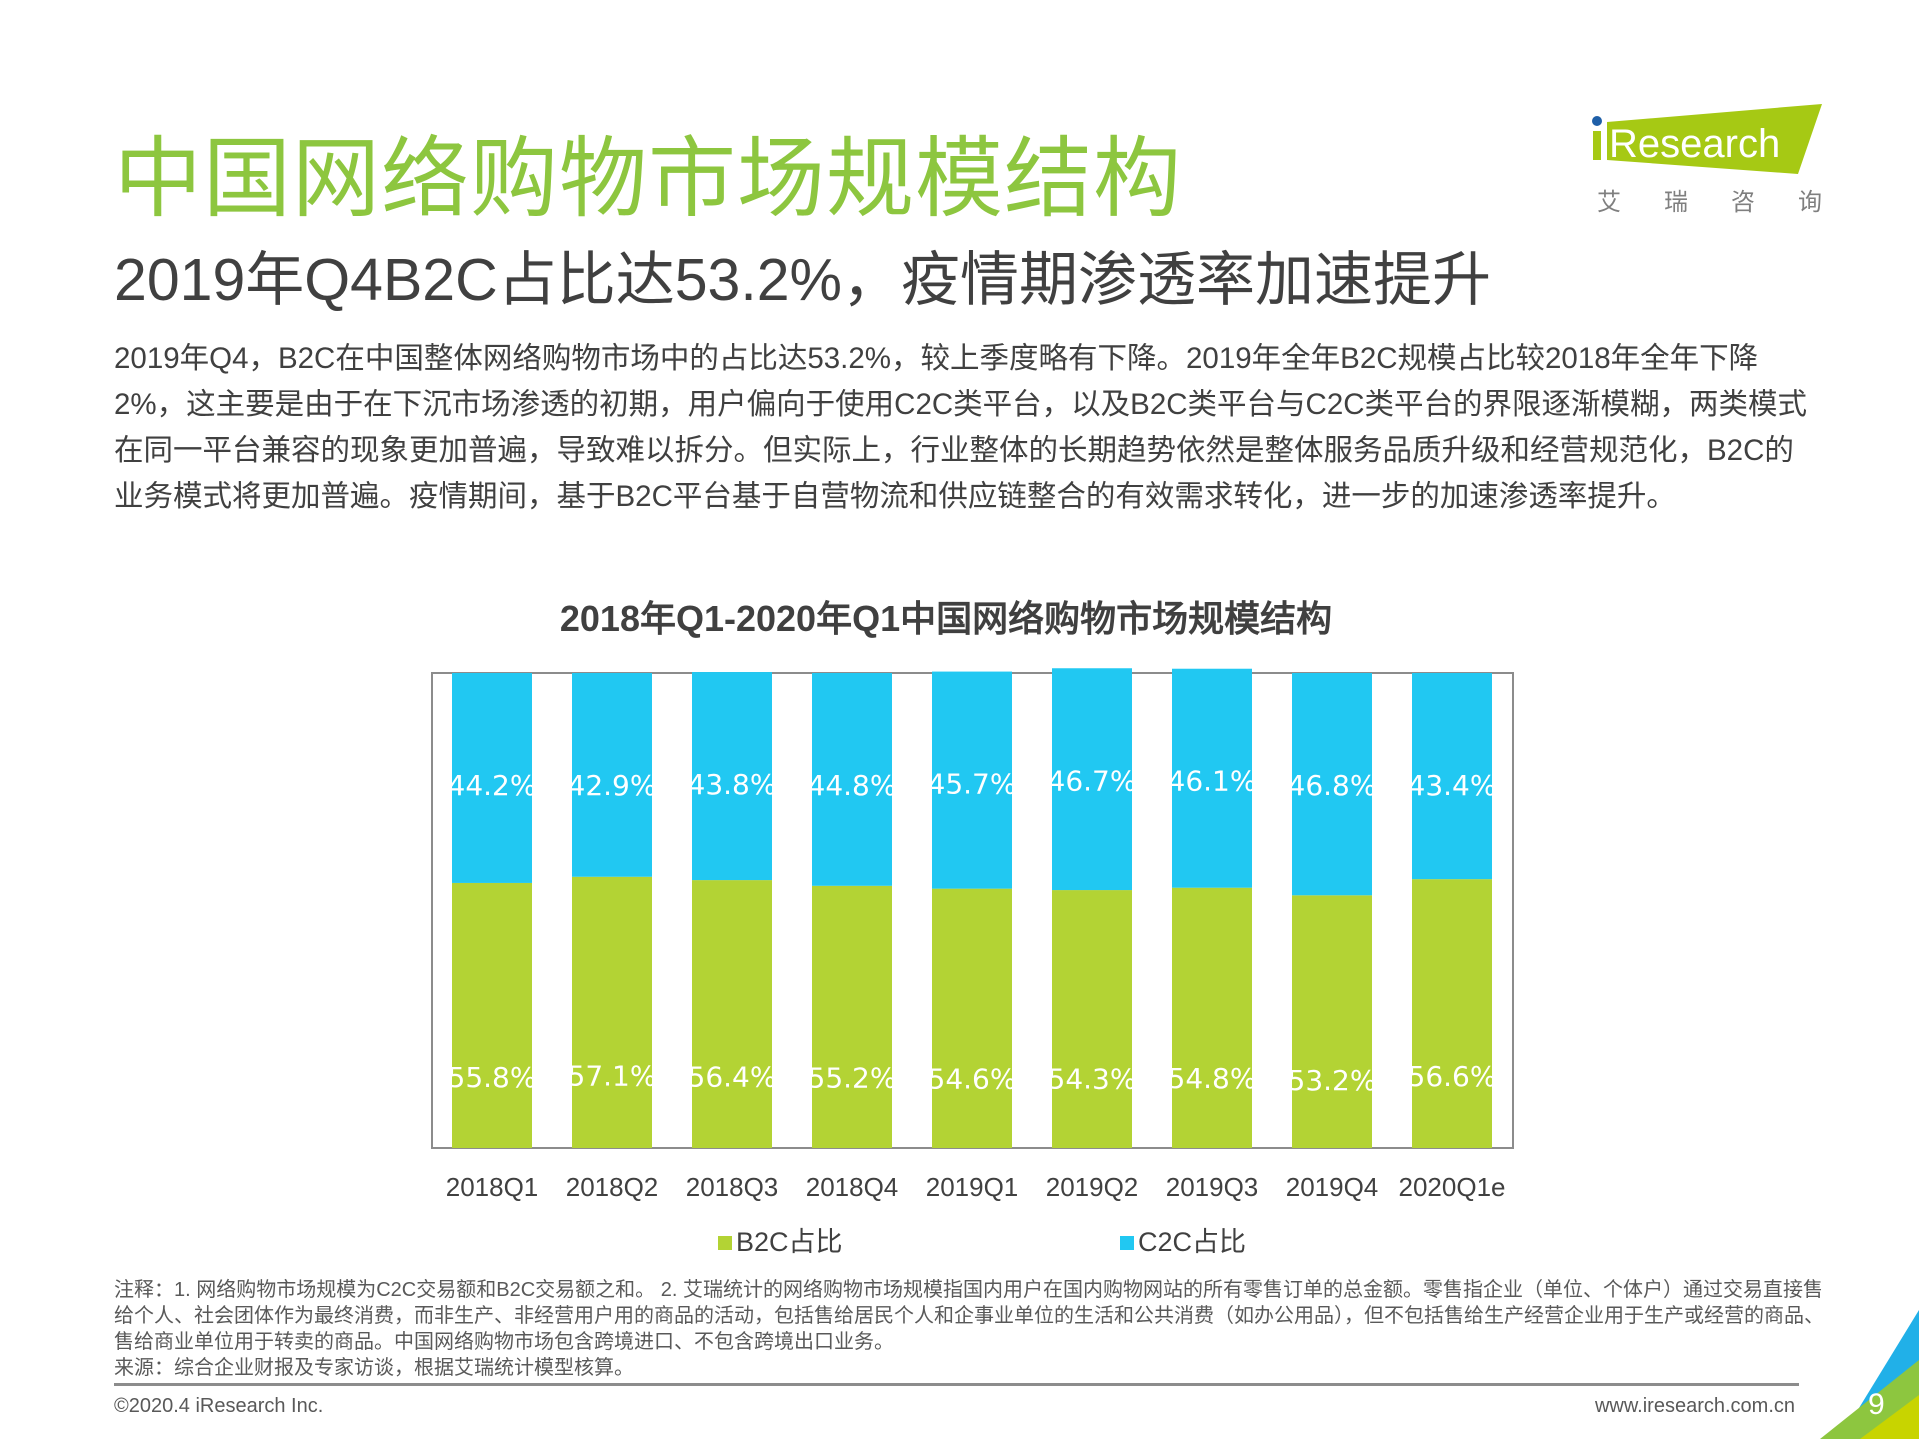 This screenshot has width=1919, height=1439. What do you see at coordinates (1332, 1021) in the screenshot?
I see `bar-b2c-2019Q4` at bounding box center [1332, 1021].